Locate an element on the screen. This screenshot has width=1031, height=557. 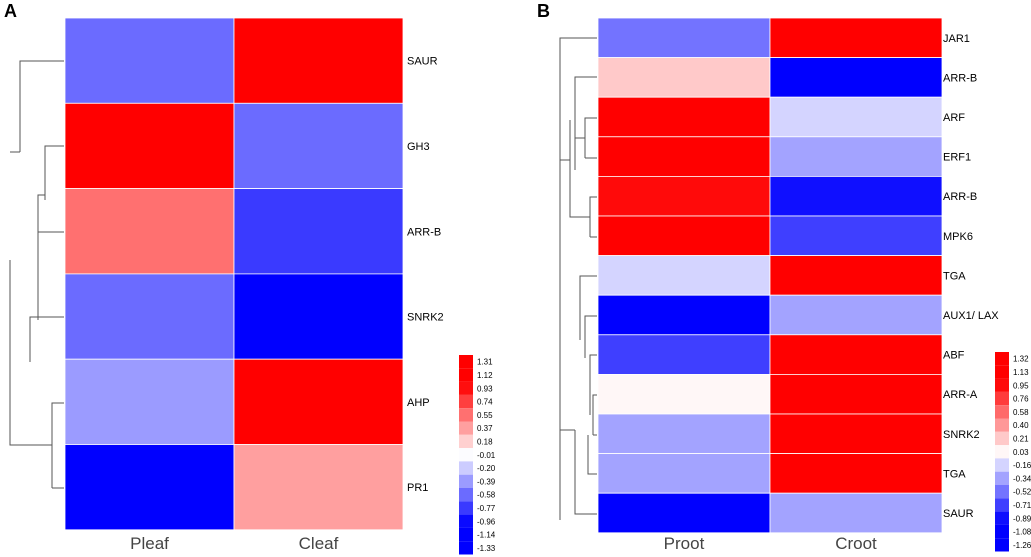
dendrogram-b is located at coordinates (578, 278).